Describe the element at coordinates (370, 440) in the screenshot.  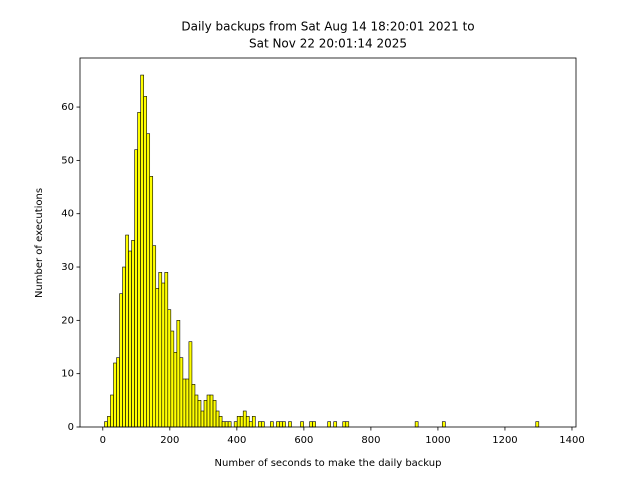
I see `x-tick-label: 800` at that location.